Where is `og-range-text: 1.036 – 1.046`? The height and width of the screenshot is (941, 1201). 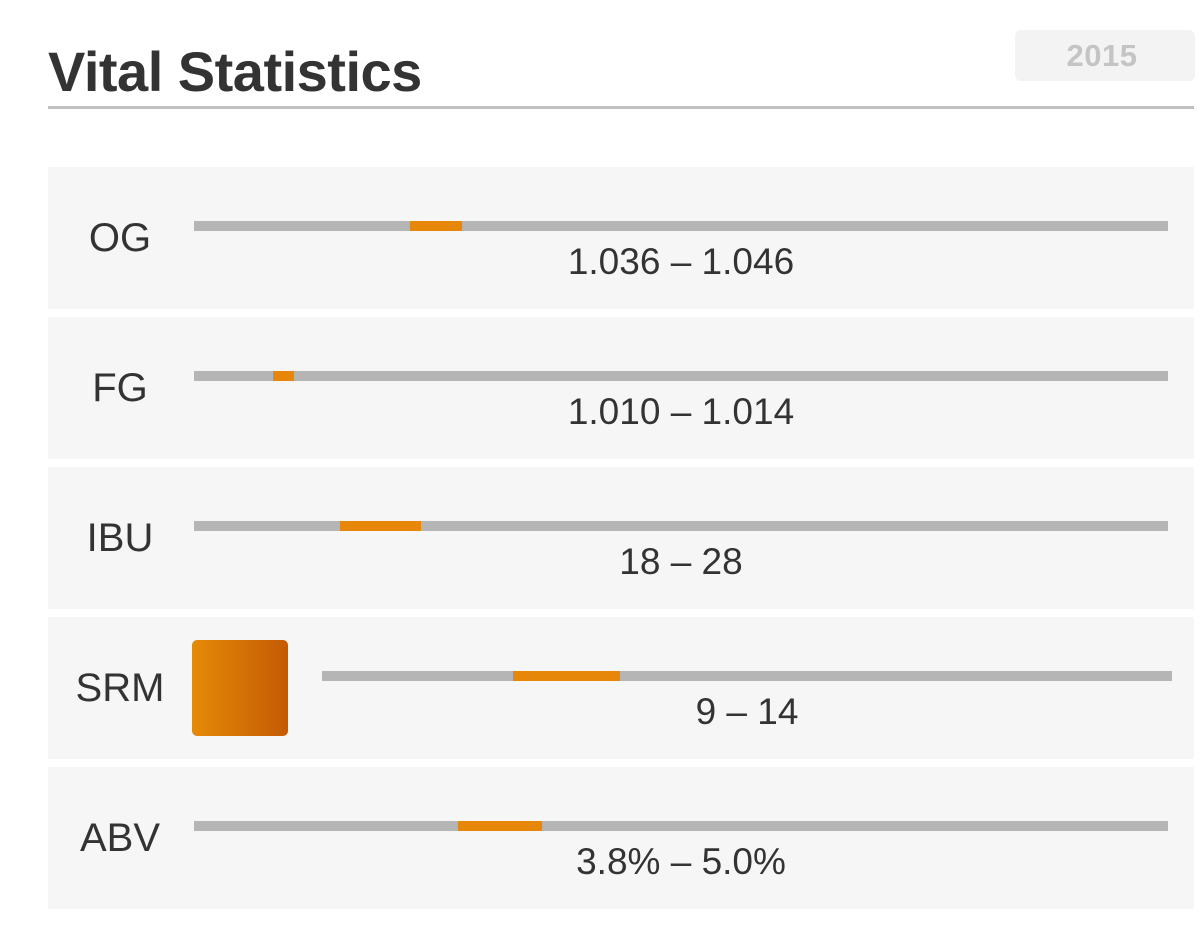 og-range-text: 1.036 – 1.046 is located at coordinates (681, 261).